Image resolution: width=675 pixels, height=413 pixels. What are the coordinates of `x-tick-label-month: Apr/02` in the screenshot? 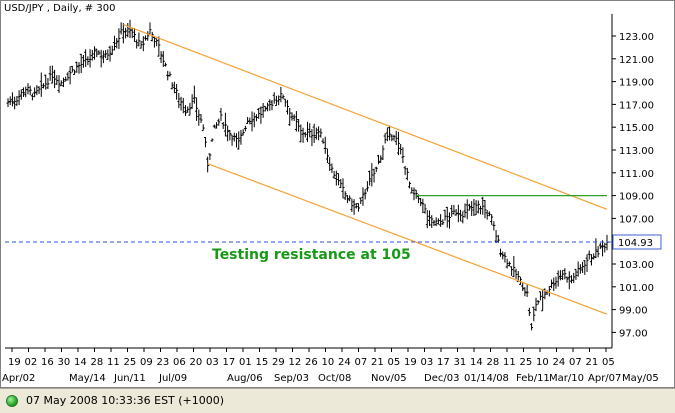 It's located at (18, 378).